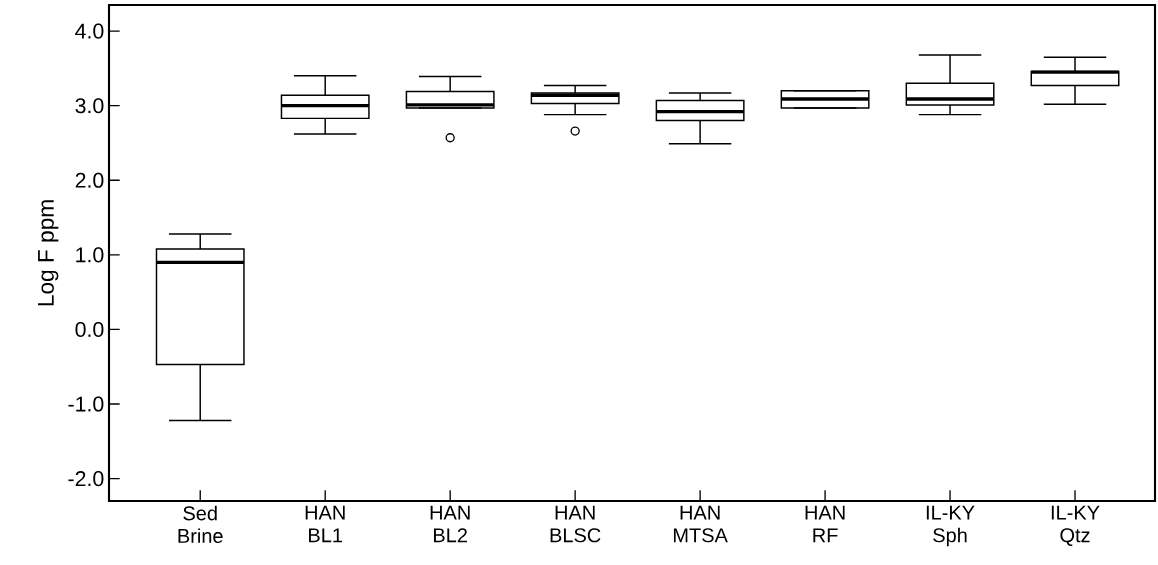 The image size is (1158, 565). I want to click on x-tick-label: Sed Brine, so click(200, 524).